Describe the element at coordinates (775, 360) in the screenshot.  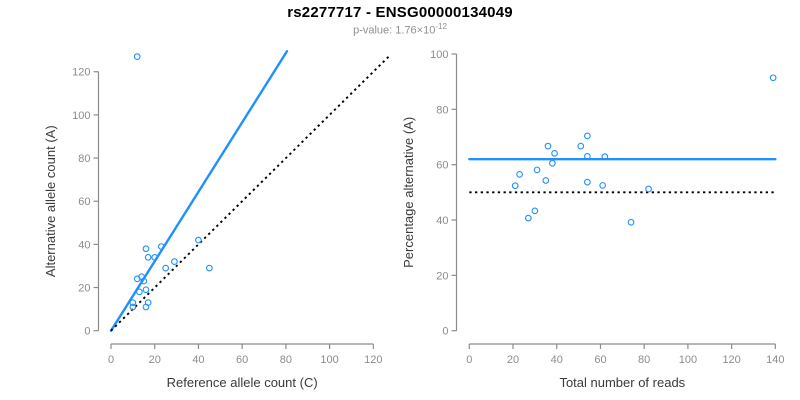
I see `x-tick-label: 140` at that location.